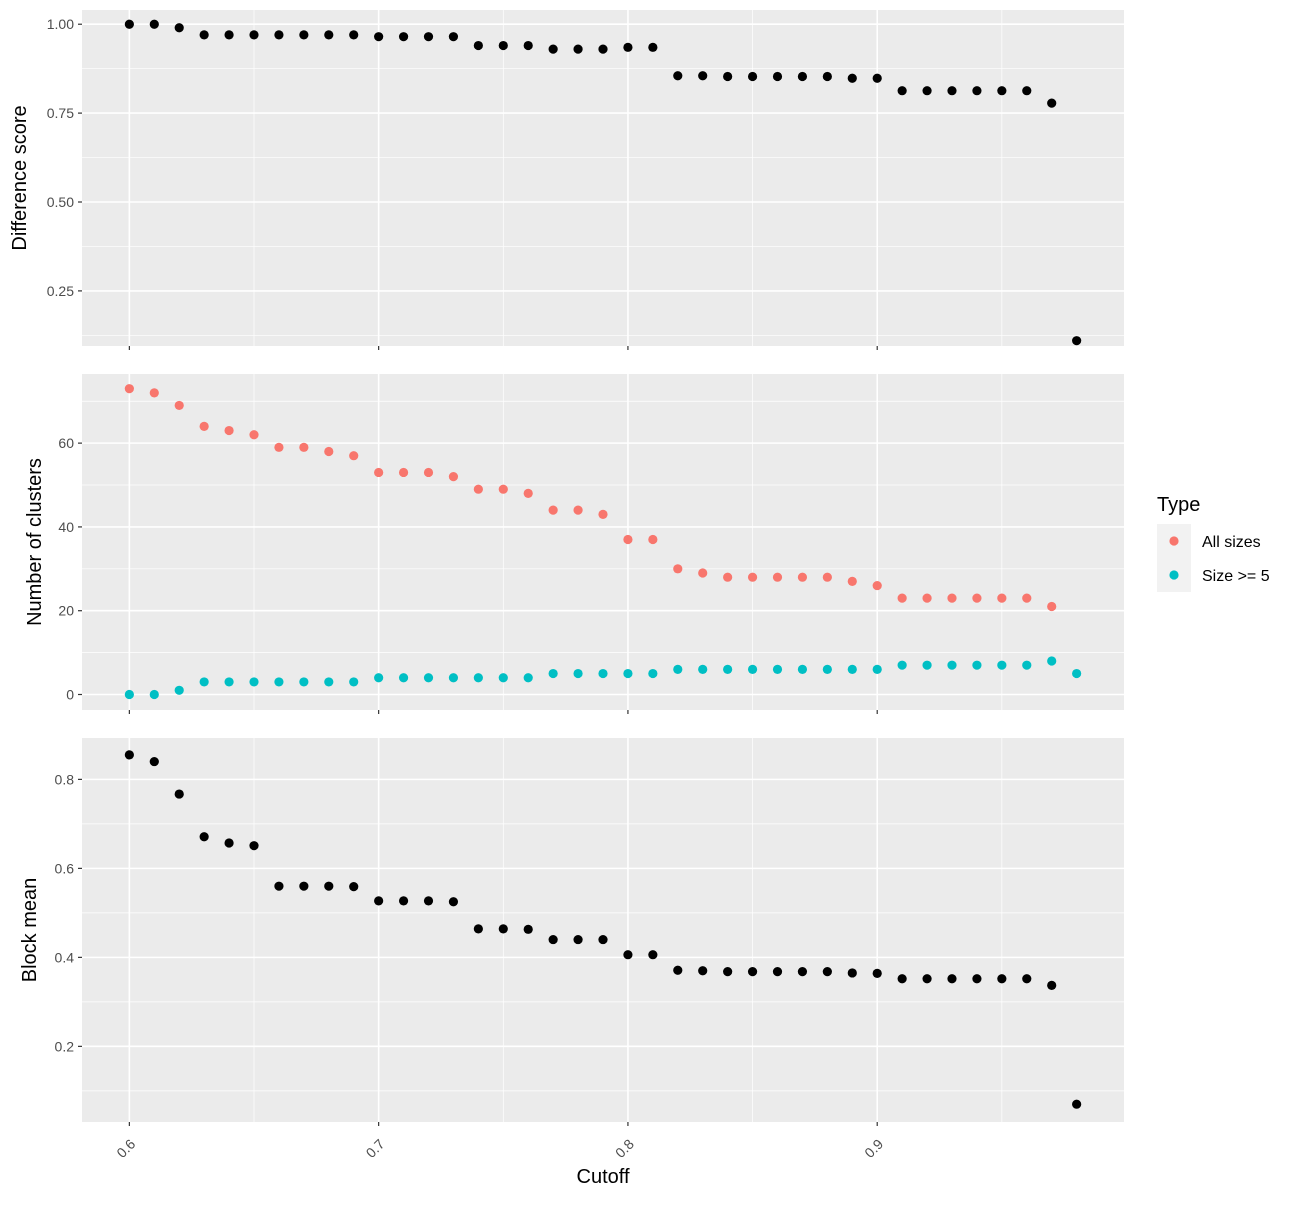 The height and width of the screenshot is (1205, 1300). What do you see at coordinates (375, 1148) in the screenshot?
I see `x-tick-label: 0.7` at bounding box center [375, 1148].